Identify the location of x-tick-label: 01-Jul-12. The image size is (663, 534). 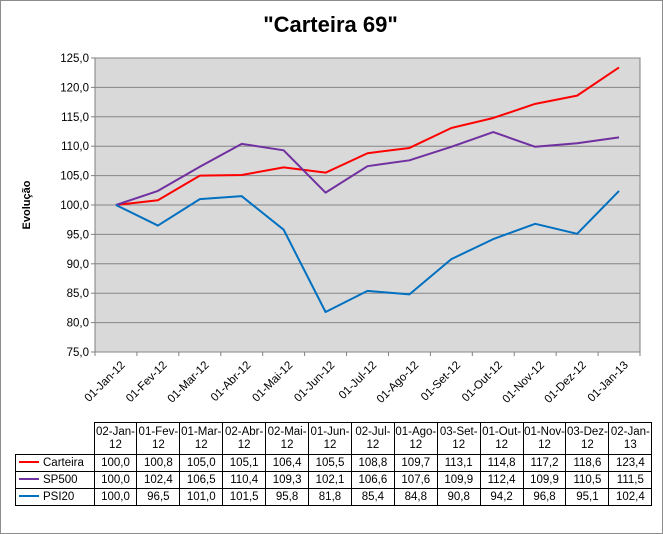
(358, 380).